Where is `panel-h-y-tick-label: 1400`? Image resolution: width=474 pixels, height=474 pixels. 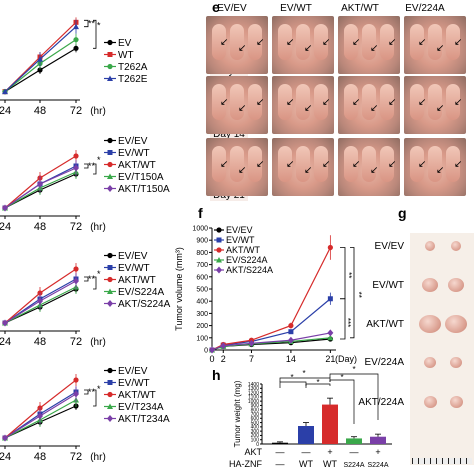 panel-h-y-tick-label: 1400 is located at coordinates (253, 385).